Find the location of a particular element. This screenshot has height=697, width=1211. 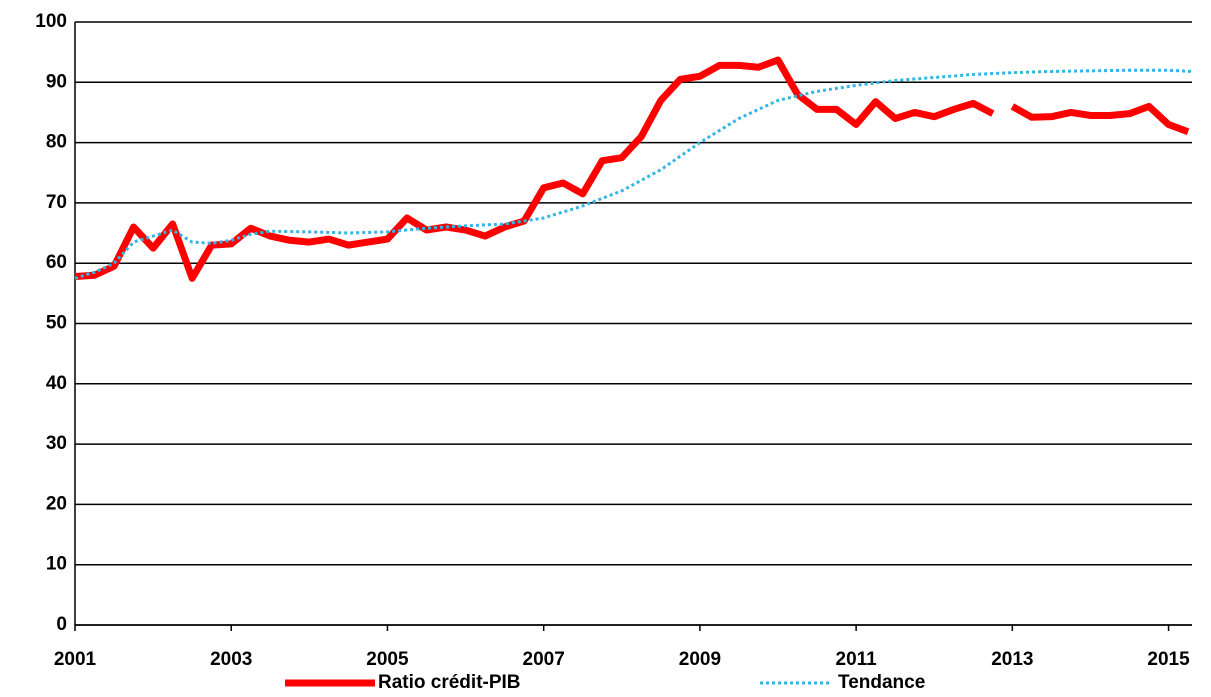

y-tick-label: 50 is located at coordinates (56, 323).